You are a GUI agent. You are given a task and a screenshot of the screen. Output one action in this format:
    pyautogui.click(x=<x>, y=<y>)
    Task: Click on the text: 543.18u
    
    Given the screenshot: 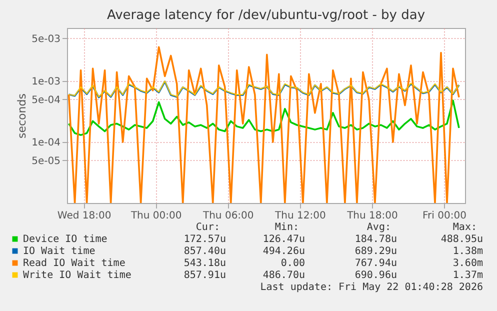 What is the action you would take?
    pyautogui.click(x=205, y=263)
    